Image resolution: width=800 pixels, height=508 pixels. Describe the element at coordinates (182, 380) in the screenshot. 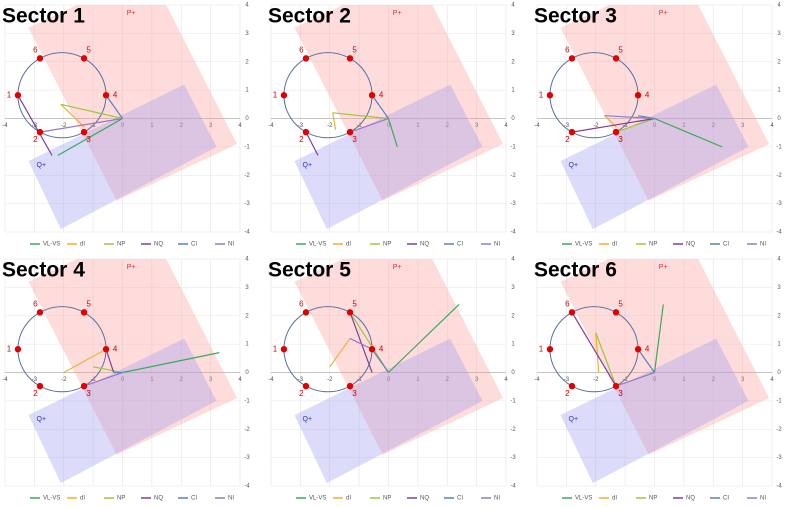

I see `x-tick-label: 2` at that location.